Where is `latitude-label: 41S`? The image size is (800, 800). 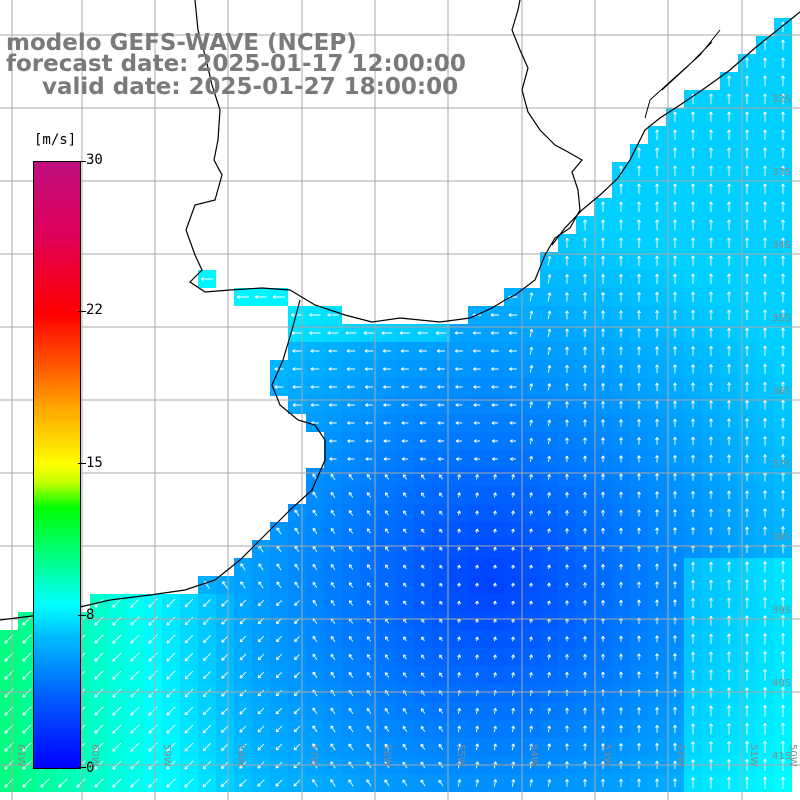
latitude-label: 41S is located at coordinates (782, 756).